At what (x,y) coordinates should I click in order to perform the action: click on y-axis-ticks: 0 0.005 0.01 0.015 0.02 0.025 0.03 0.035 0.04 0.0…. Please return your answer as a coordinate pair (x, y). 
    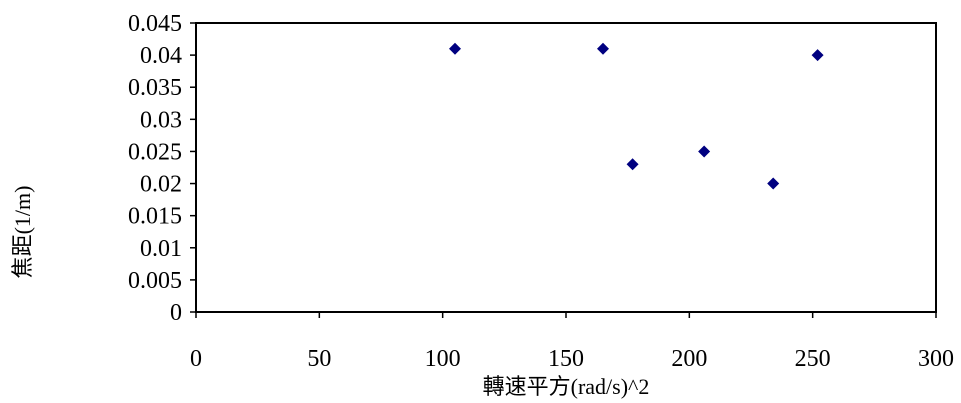
    Looking at the image, I should click on (162, 168).